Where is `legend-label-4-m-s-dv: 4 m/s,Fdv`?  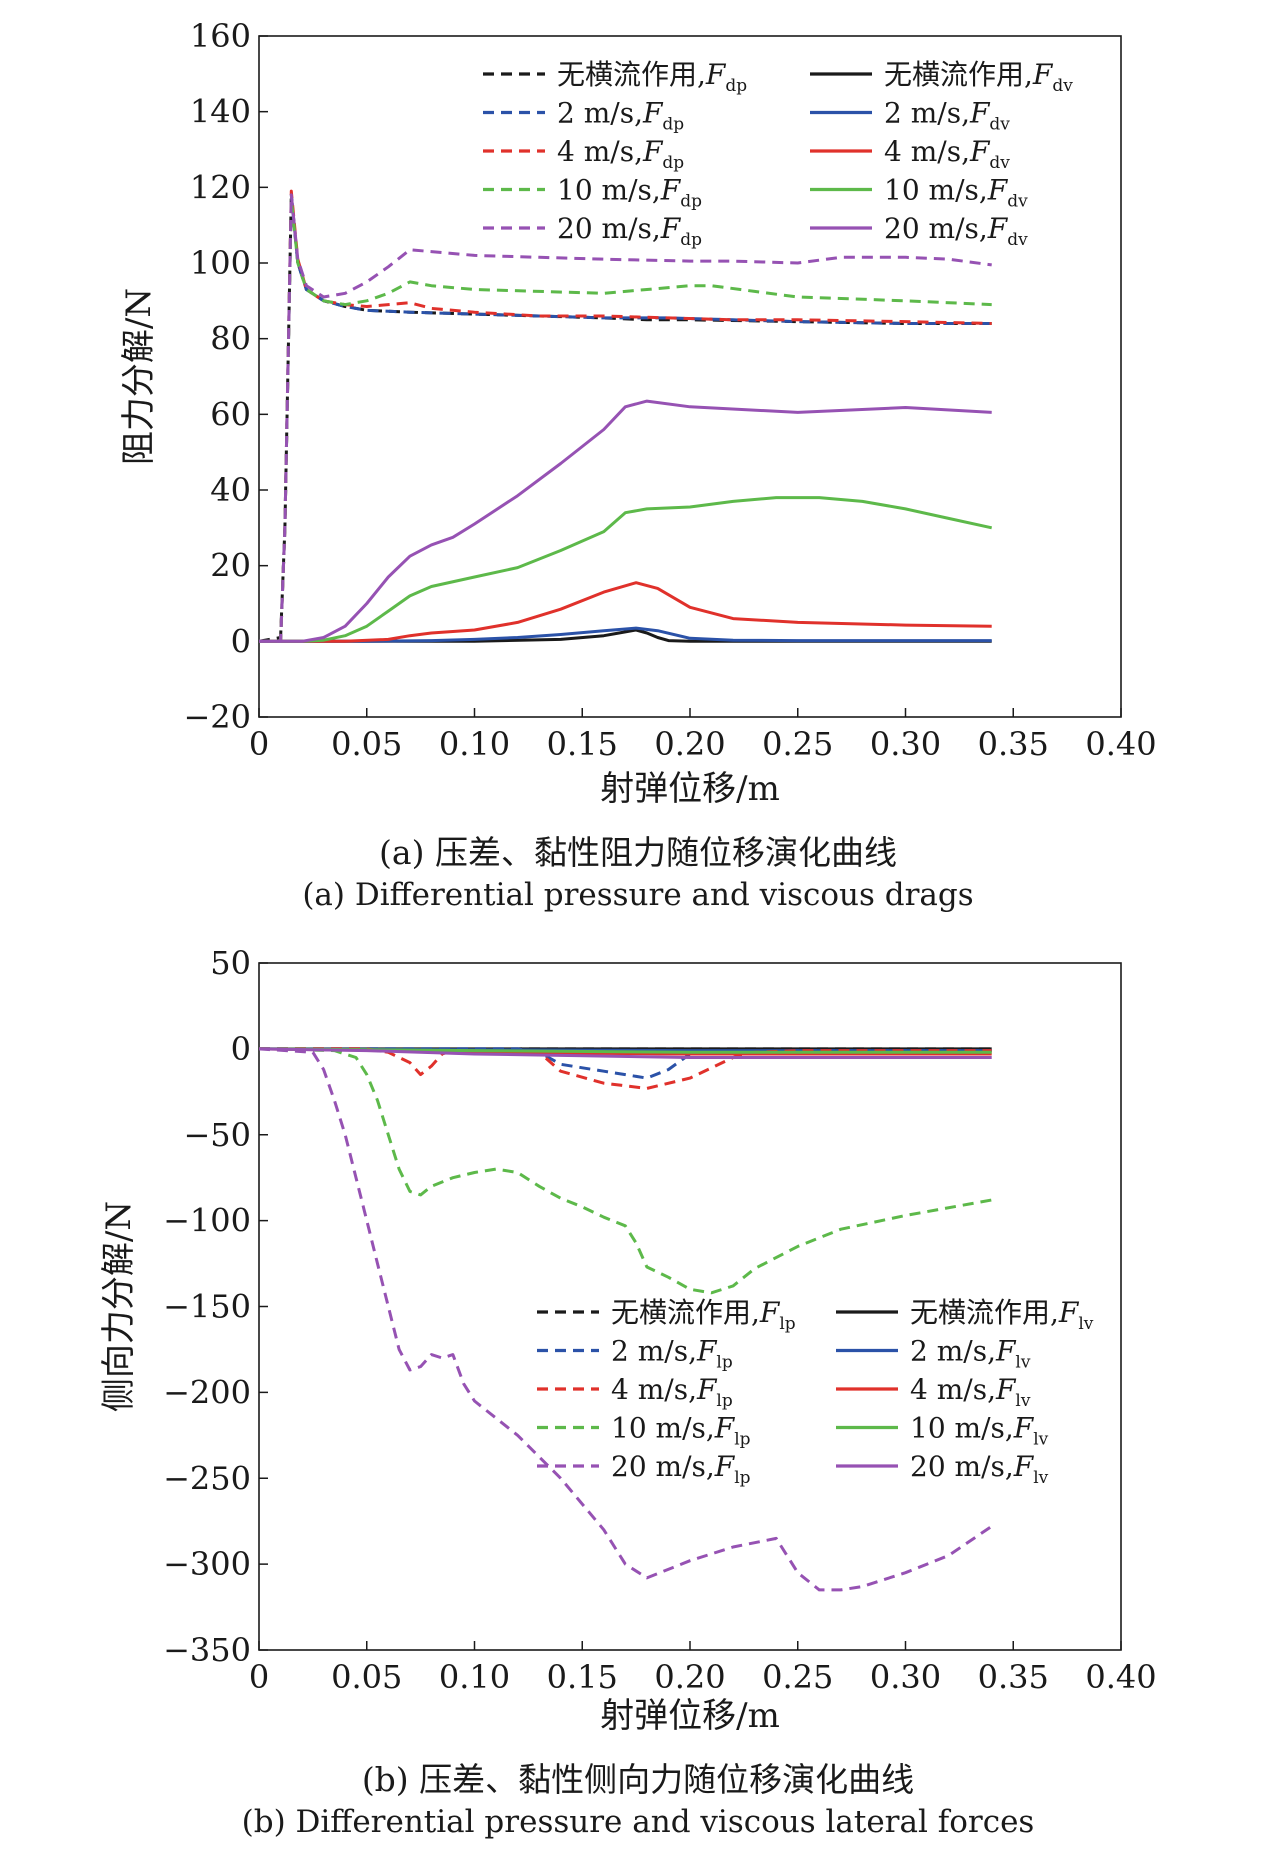 legend-label-4-m-s-dv: 4 m/s,Fdv is located at coordinates (947, 154).